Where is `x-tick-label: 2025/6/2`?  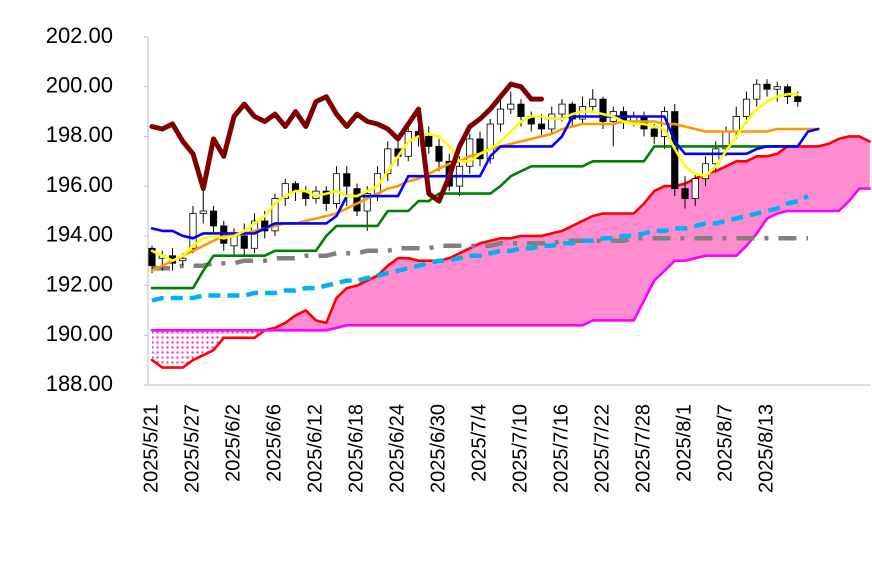
x-tick-label: 2025/6/2 is located at coordinates (233, 443).